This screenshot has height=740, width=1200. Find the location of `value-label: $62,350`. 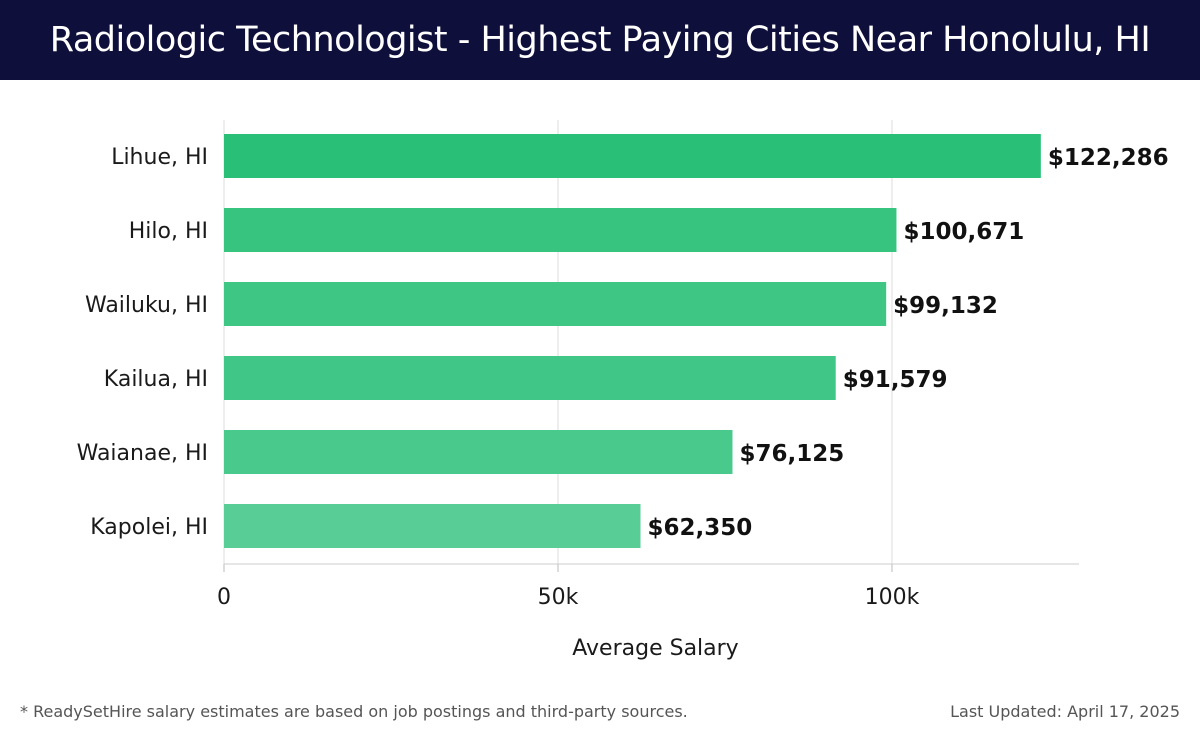

value-label: $62,350 is located at coordinates (699, 528).